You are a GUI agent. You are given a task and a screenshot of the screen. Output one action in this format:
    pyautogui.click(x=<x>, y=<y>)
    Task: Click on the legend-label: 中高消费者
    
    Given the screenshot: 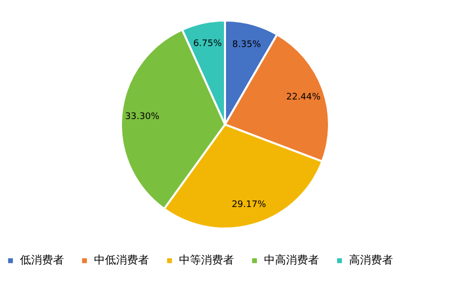 What is the action you would take?
    pyautogui.click(x=291, y=260)
    